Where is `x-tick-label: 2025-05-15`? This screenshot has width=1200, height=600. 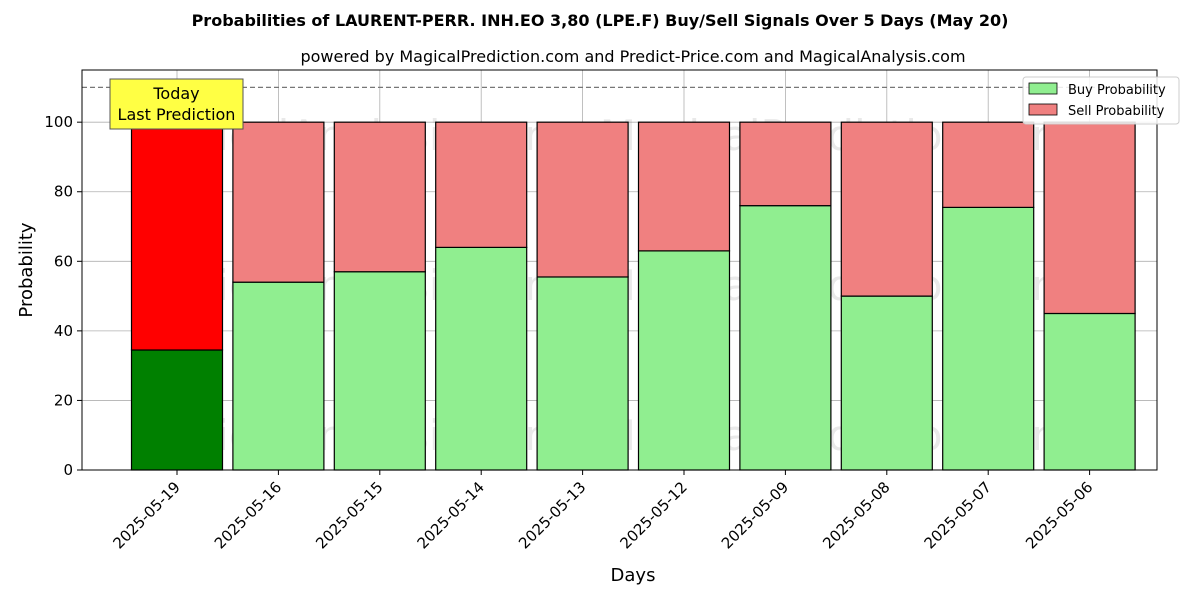
x-tick-label: 2025-05-15 is located at coordinates (349, 515).